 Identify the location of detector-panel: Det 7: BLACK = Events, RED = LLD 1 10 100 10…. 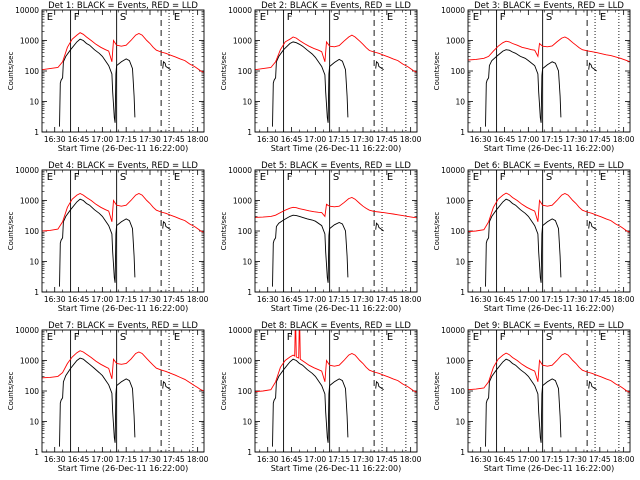
(108, 397).